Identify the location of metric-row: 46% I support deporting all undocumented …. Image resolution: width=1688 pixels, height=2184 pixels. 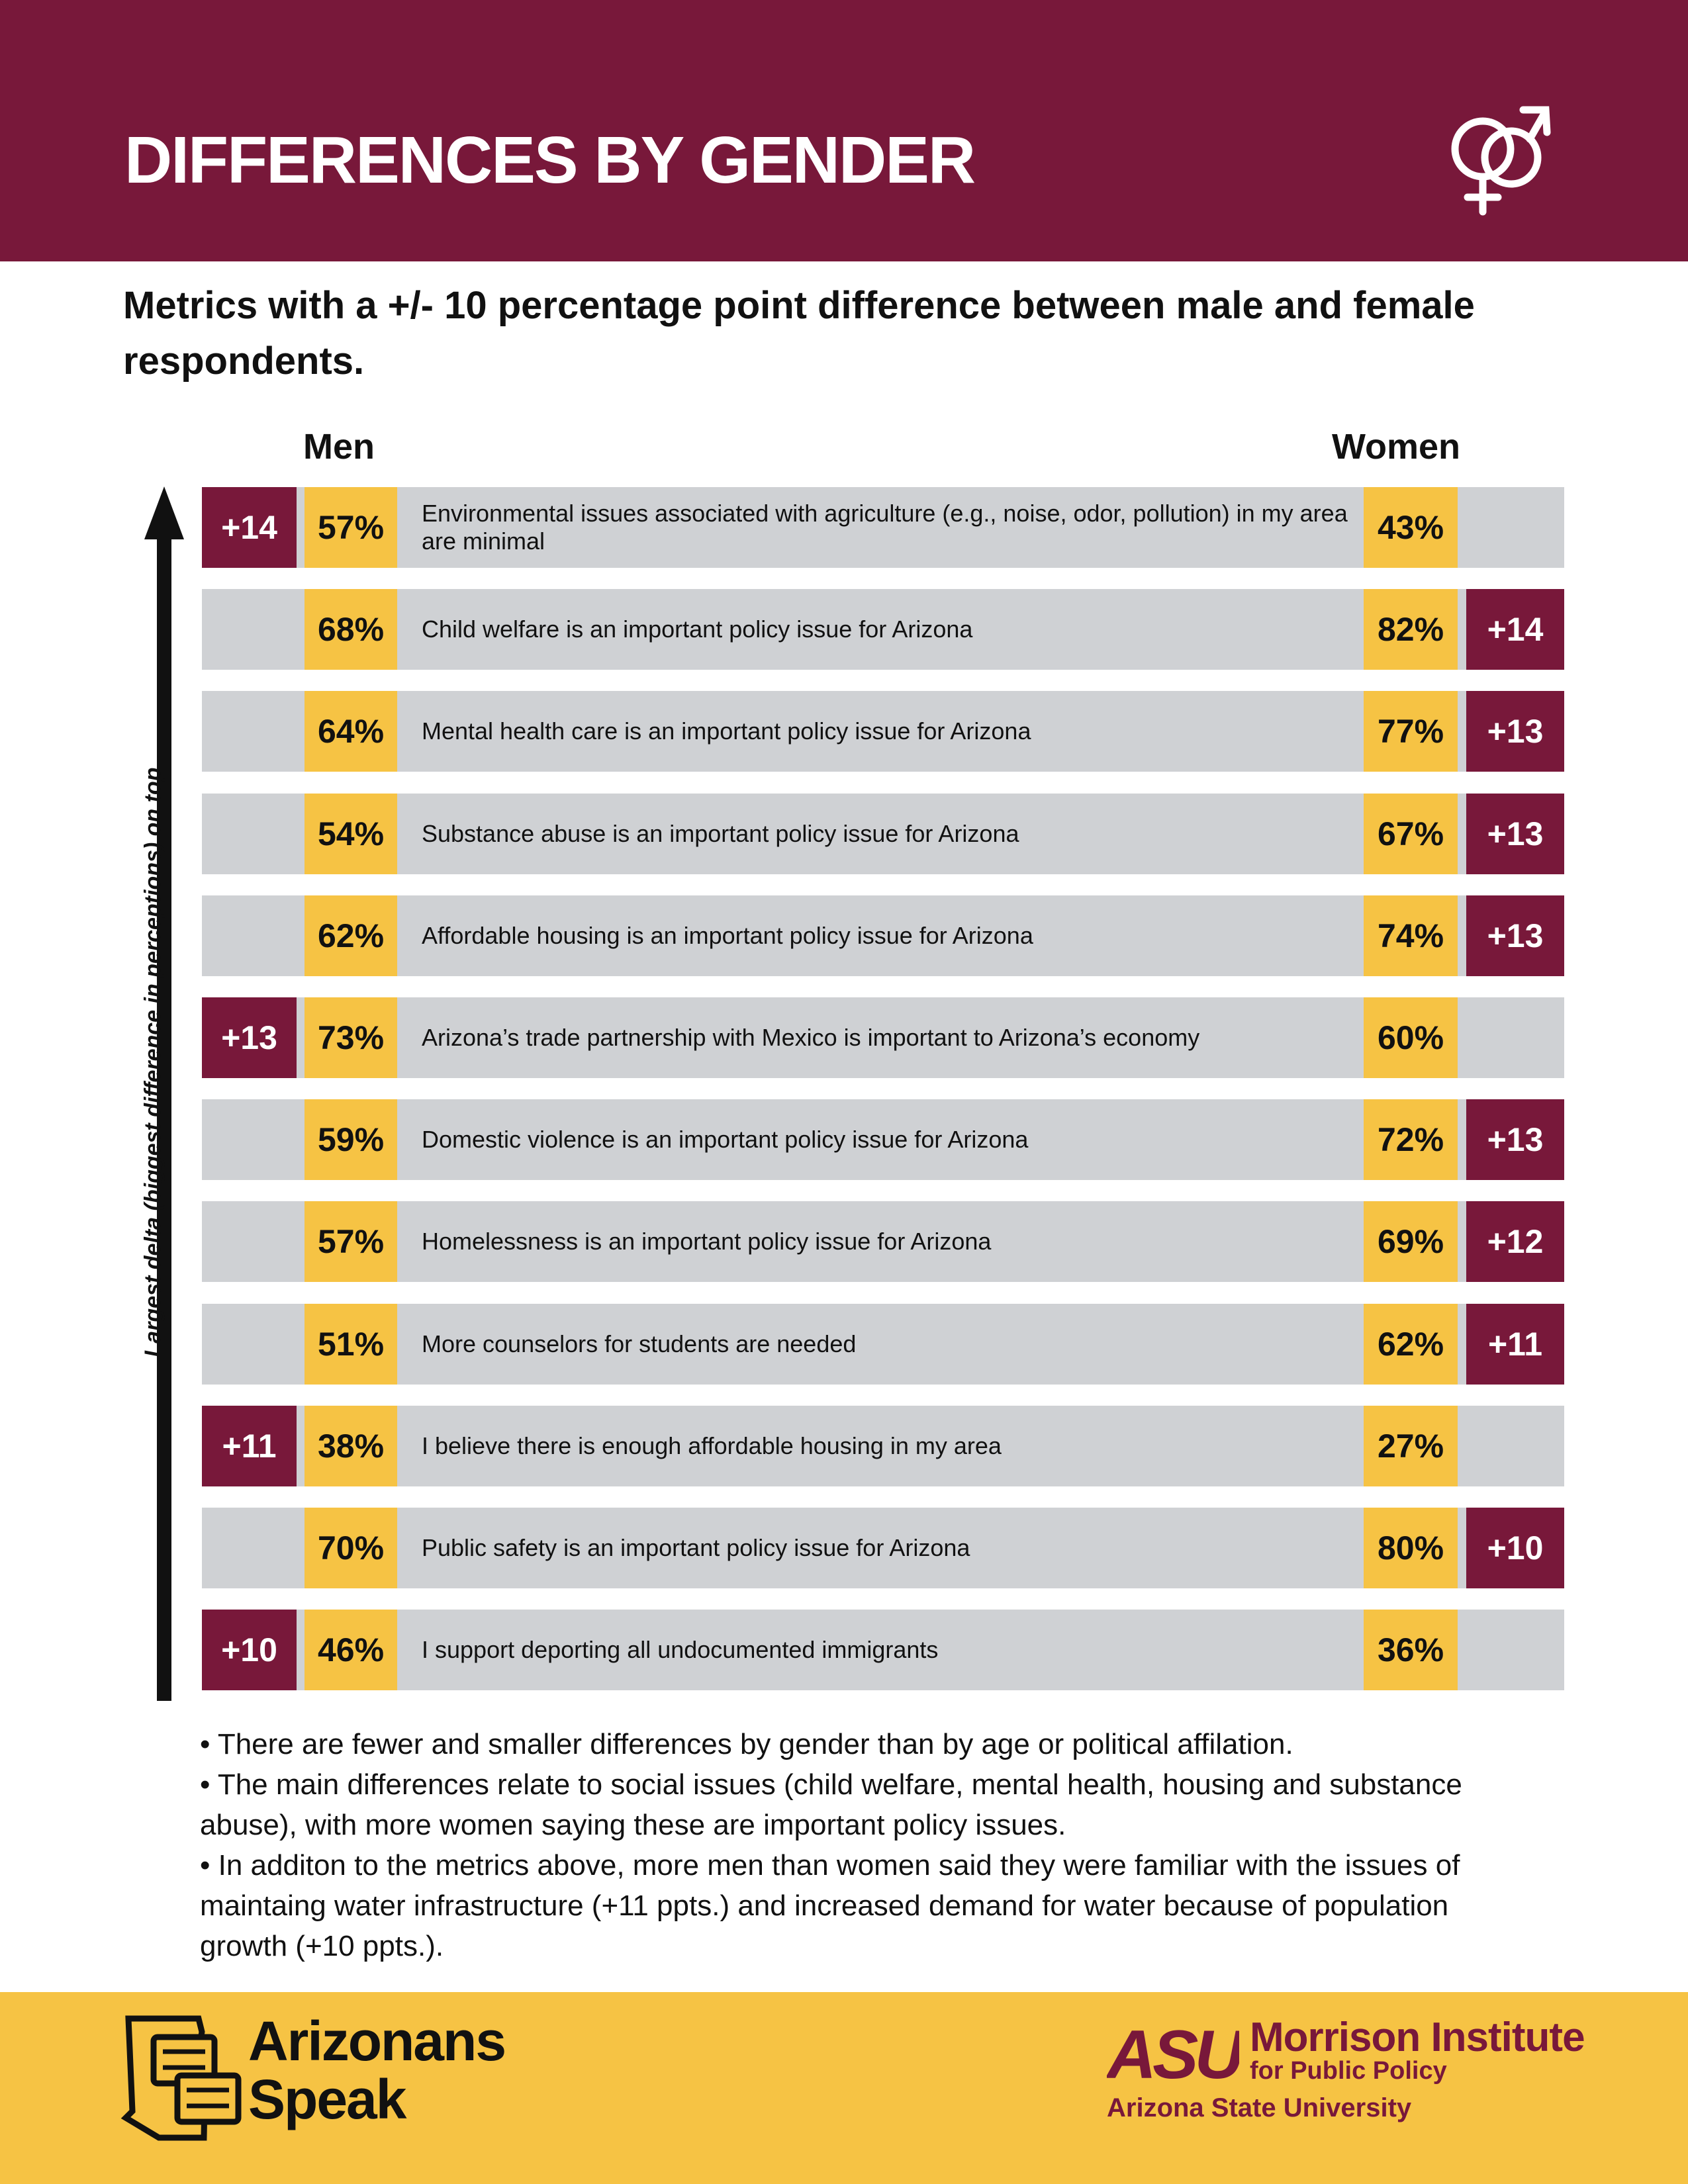
(883, 1650).